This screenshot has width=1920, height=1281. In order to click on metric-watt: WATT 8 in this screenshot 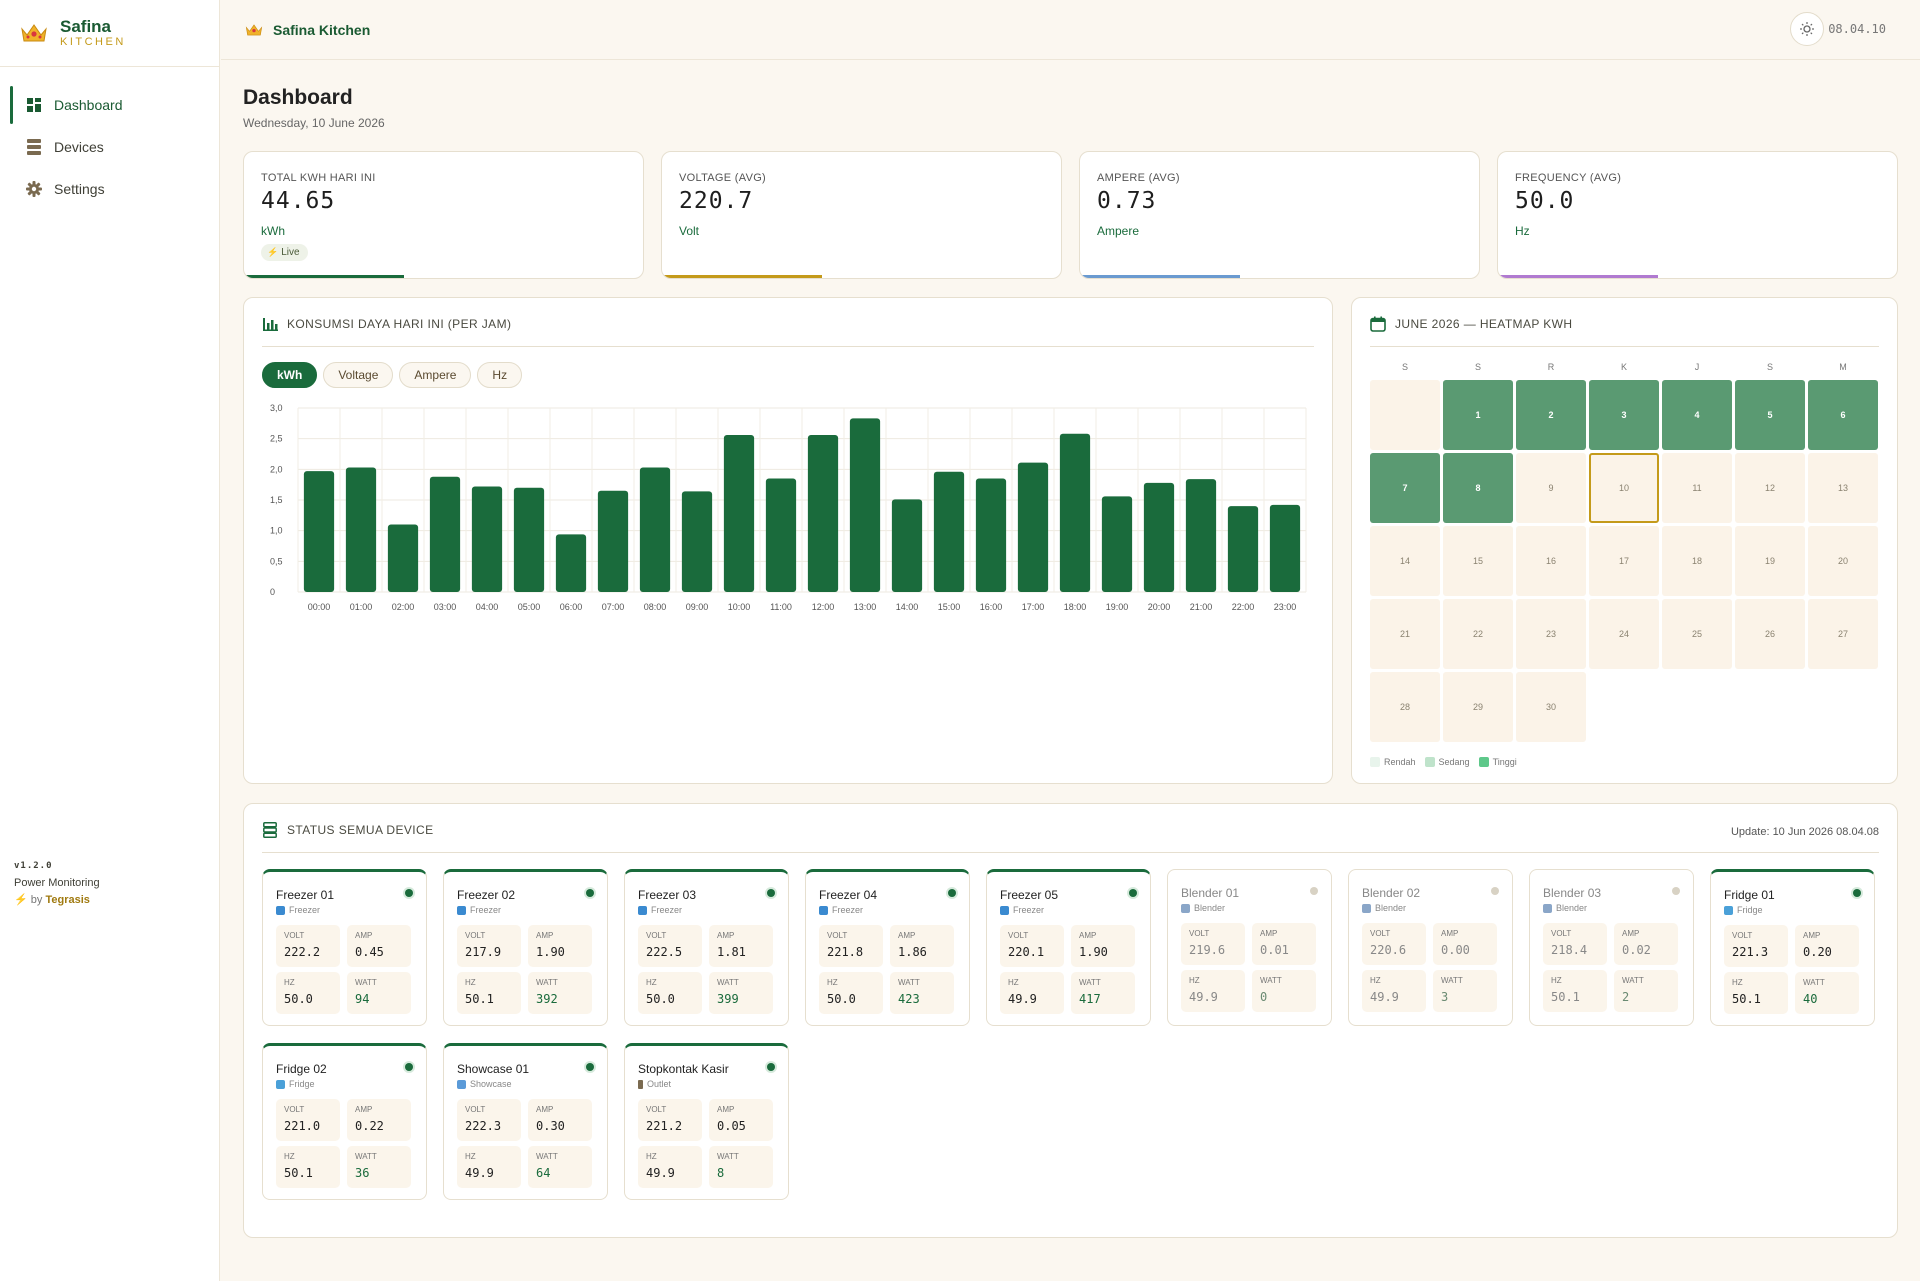, I will do `click(741, 1167)`.